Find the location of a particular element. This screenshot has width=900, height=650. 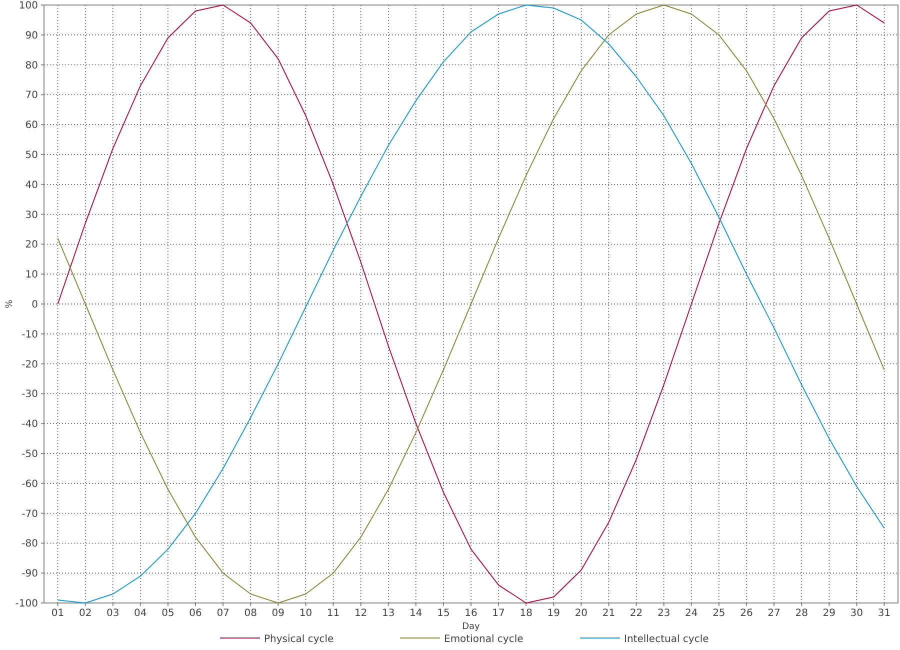

x-tick-label: 25 is located at coordinates (719, 613).